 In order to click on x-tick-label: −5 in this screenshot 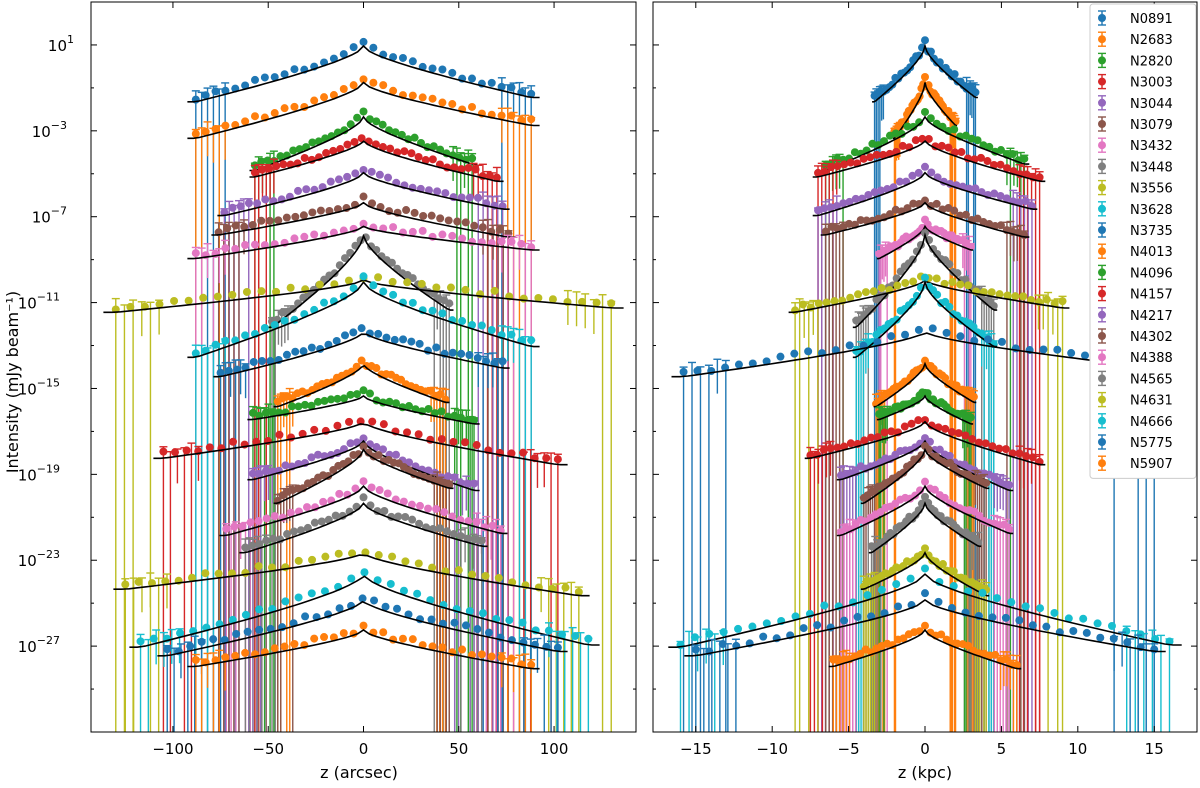, I will do `click(849, 749)`.